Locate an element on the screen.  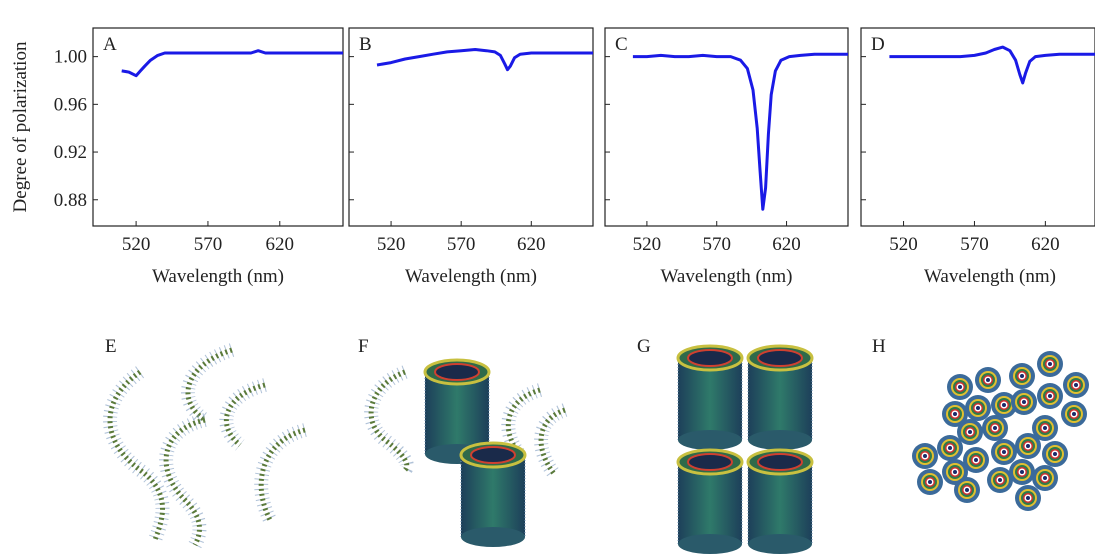
y-tick-label: 0.88 is located at coordinates (70, 200).